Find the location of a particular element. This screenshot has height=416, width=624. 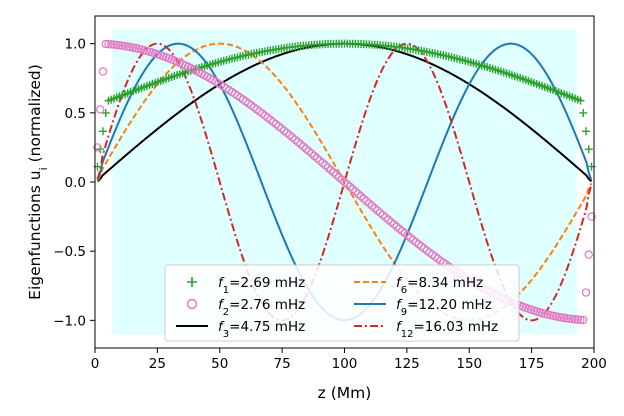

legend-label-f9: f9=12.20 mHz is located at coordinates (444, 307).